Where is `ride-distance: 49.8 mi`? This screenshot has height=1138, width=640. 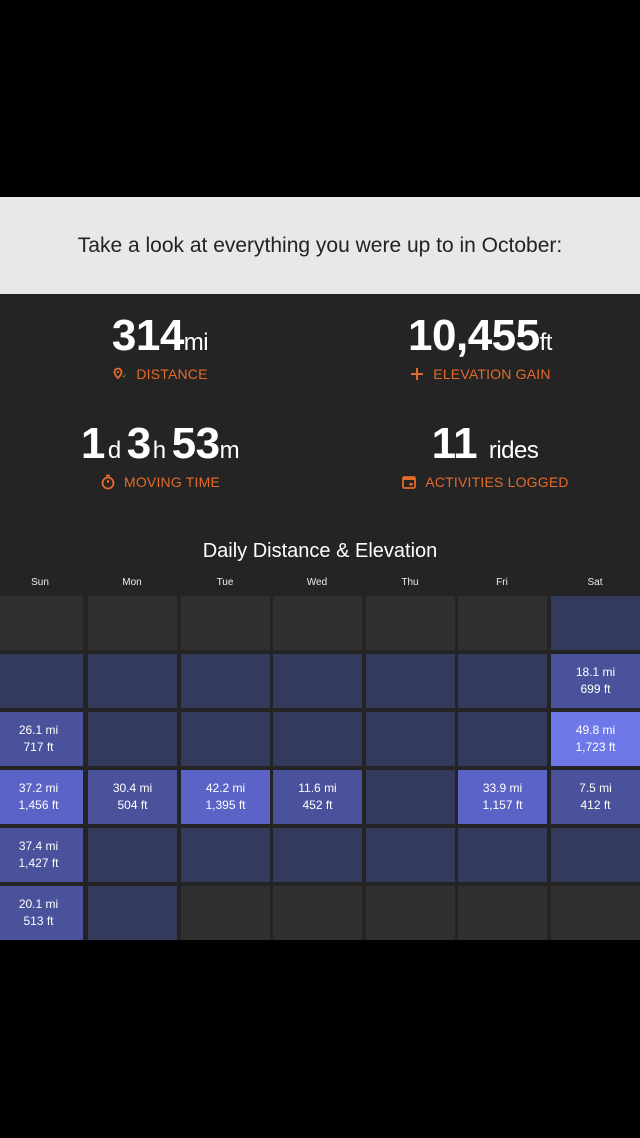
ride-distance: 49.8 mi is located at coordinates (595, 730).